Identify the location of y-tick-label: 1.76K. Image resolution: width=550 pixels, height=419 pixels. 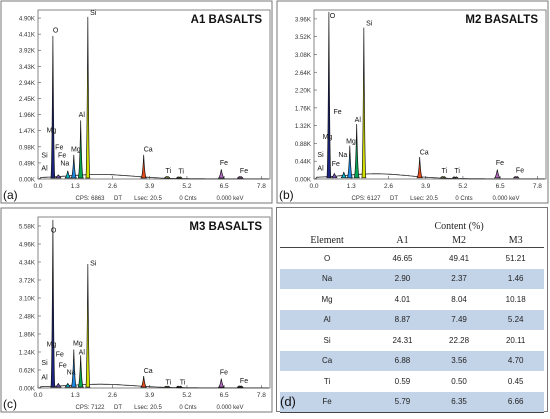
(303, 108).